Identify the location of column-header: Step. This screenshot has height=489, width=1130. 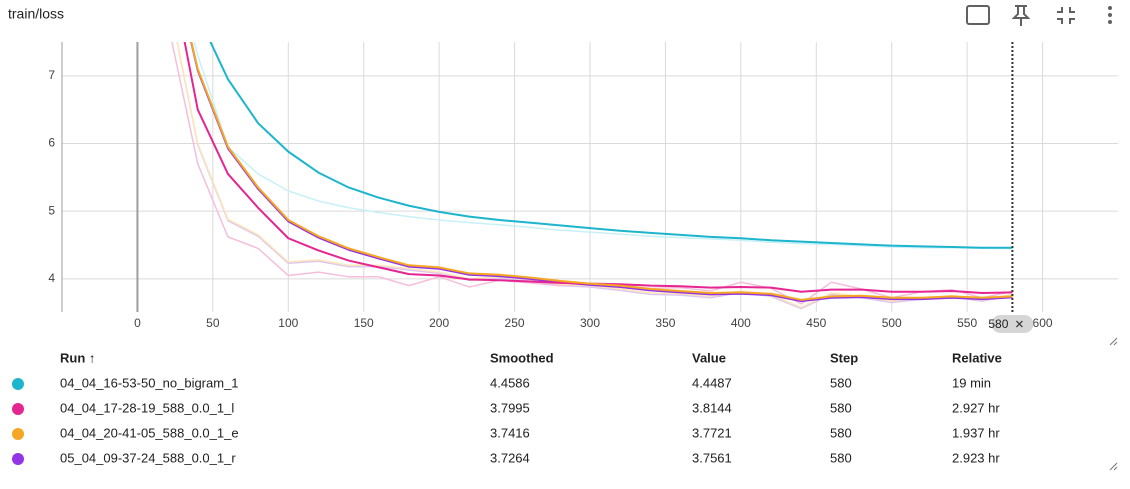
(844, 357).